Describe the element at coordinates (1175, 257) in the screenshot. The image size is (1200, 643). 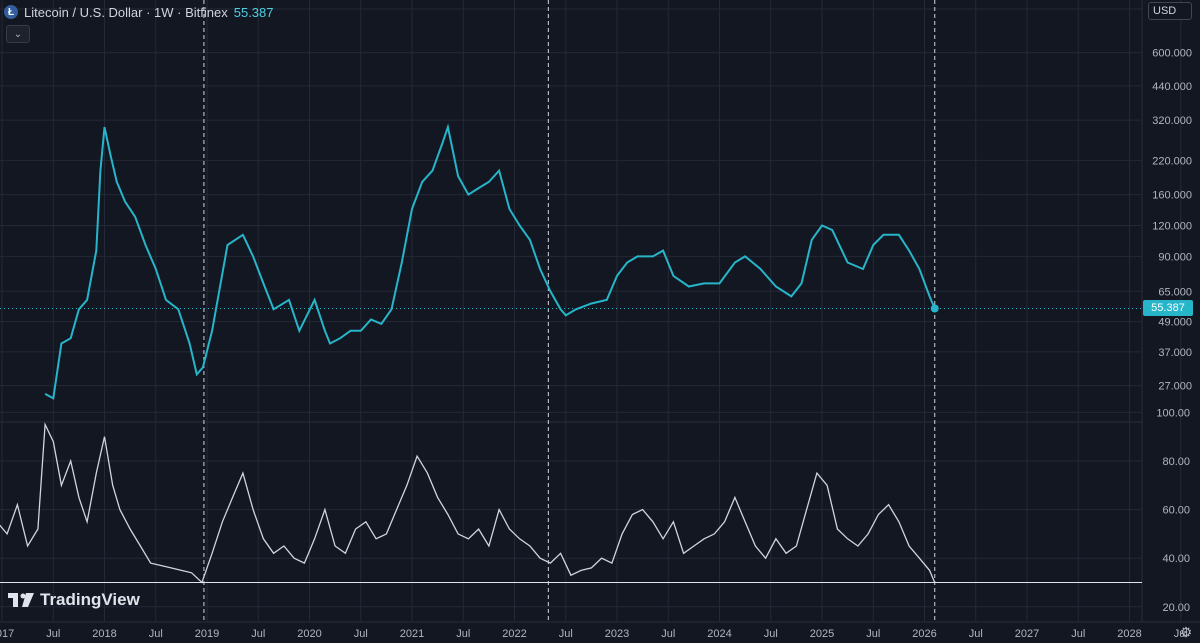
I see `price-tick-label: 90.000` at that location.